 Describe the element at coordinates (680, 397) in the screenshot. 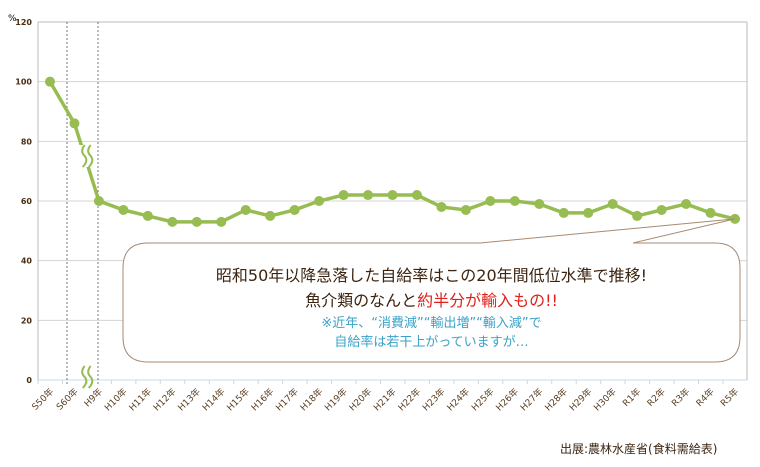

I see `x-tick-label: R3年` at that location.